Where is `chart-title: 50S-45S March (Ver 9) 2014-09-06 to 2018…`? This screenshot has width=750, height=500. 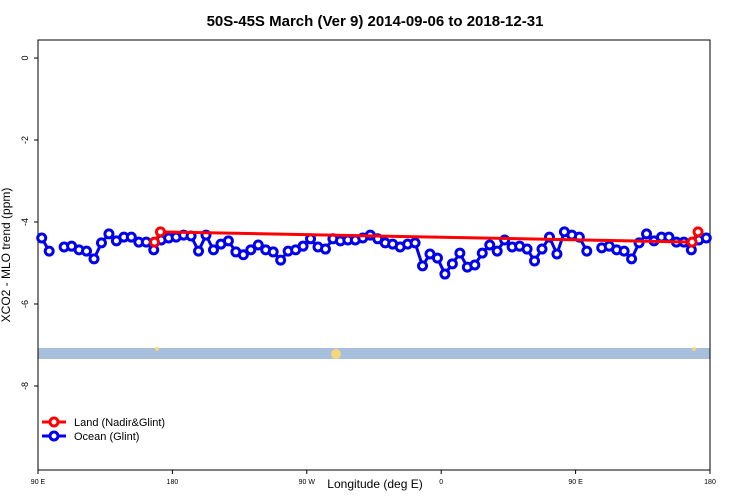 chart-title: 50S-45S March (Ver 9) 2014-09-06 to 2018… is located at coordinates (375, 21).